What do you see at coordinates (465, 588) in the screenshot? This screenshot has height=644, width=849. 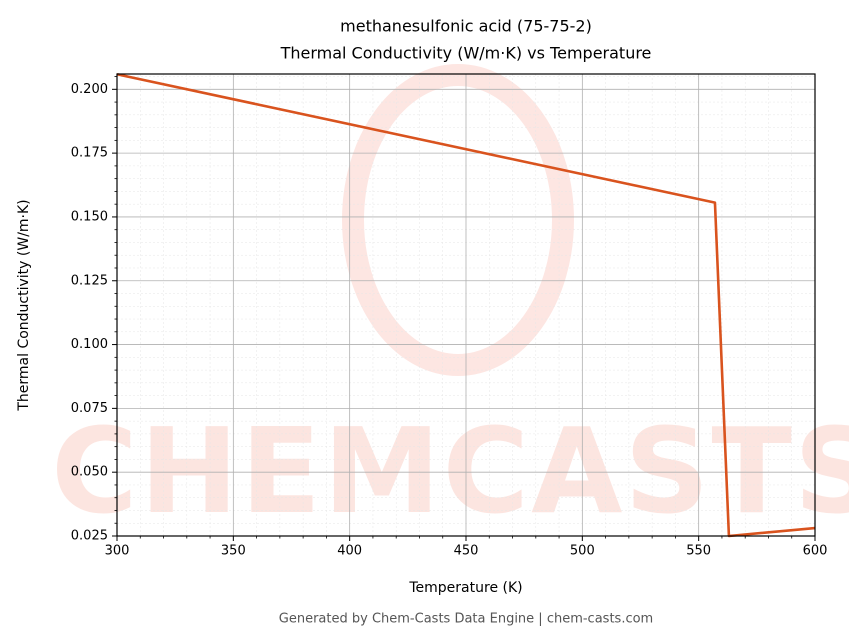 I see `x-axis-label: Temperature (K)` at bounding box center [465, 588].